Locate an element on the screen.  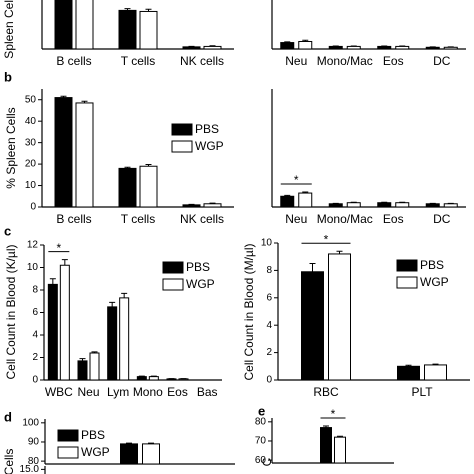
x-tick-label: Eos is located at coordinates (393, 61).